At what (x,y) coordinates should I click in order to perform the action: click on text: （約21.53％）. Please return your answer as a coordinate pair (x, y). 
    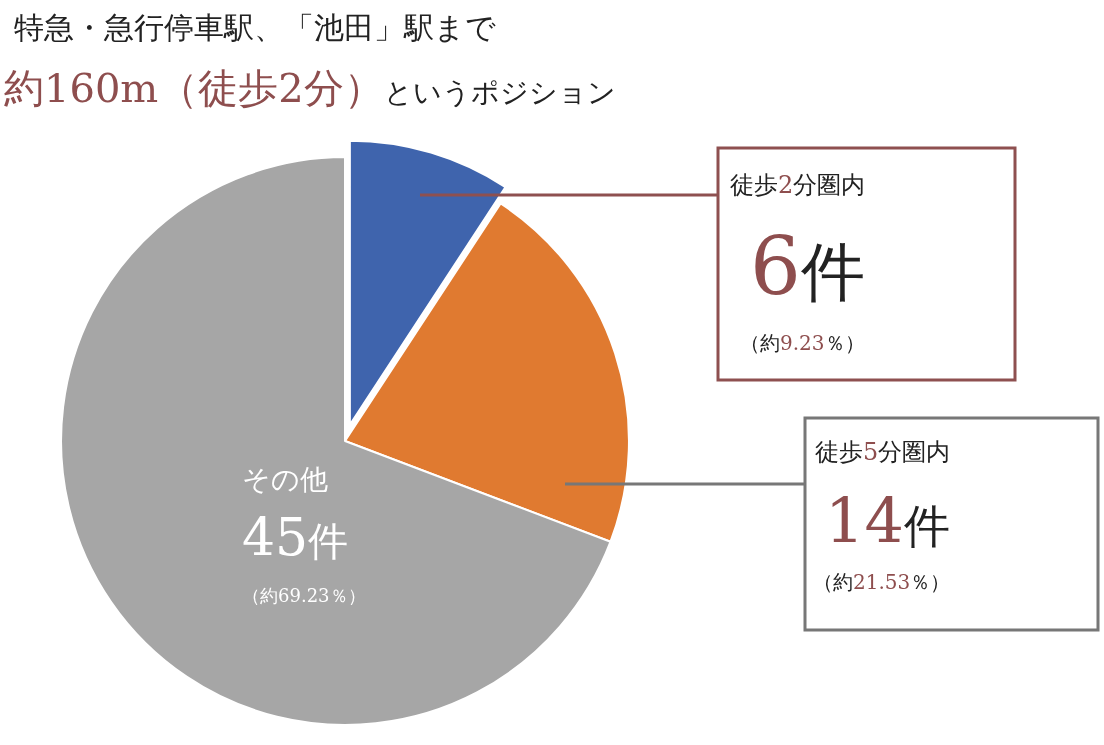
    Looking at the image, I should click on (882, 582).